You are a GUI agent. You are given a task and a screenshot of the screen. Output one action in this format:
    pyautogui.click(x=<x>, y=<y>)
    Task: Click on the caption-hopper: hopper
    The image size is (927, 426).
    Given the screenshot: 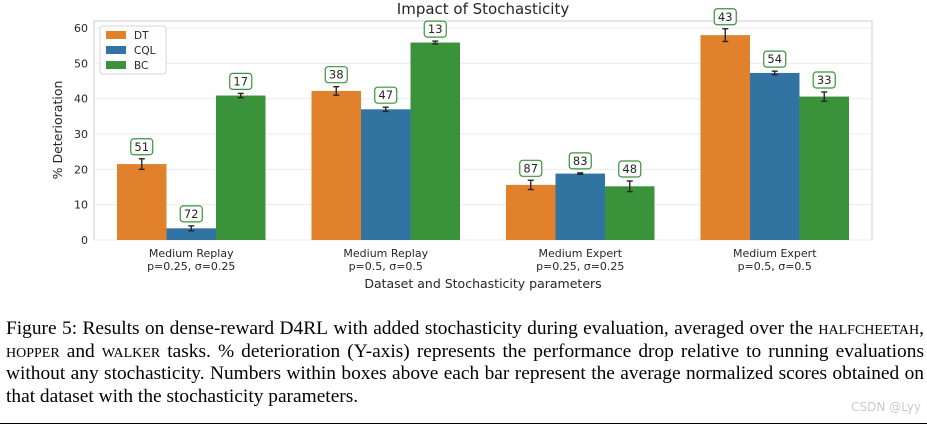 What is the action you would take?
    pyautogui.click(x=33, y=351)
    